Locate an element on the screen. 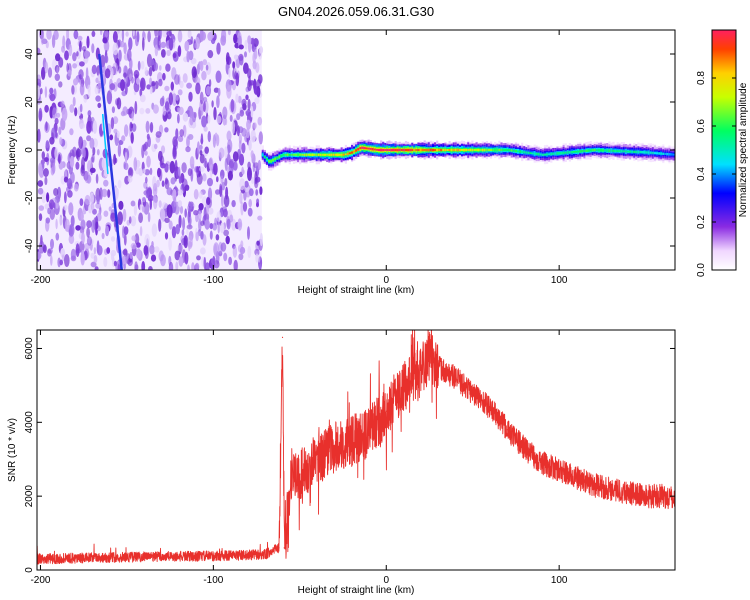 The width and height of the screenshot is (750, 600). x-tick-label: 0 is located at coordinates (386, 580).